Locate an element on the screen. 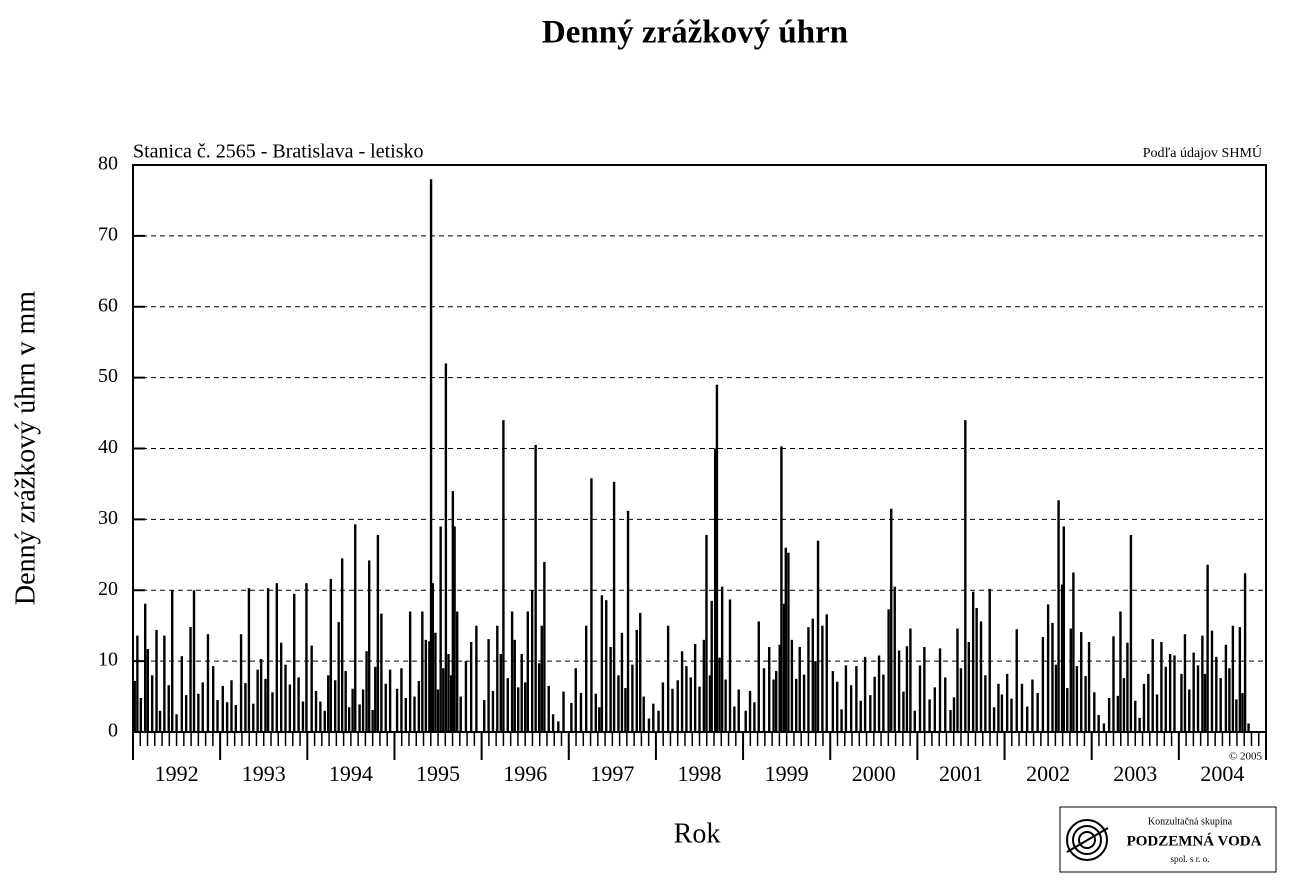  x-axis-label: Rok is located at coordinates (697, 833).